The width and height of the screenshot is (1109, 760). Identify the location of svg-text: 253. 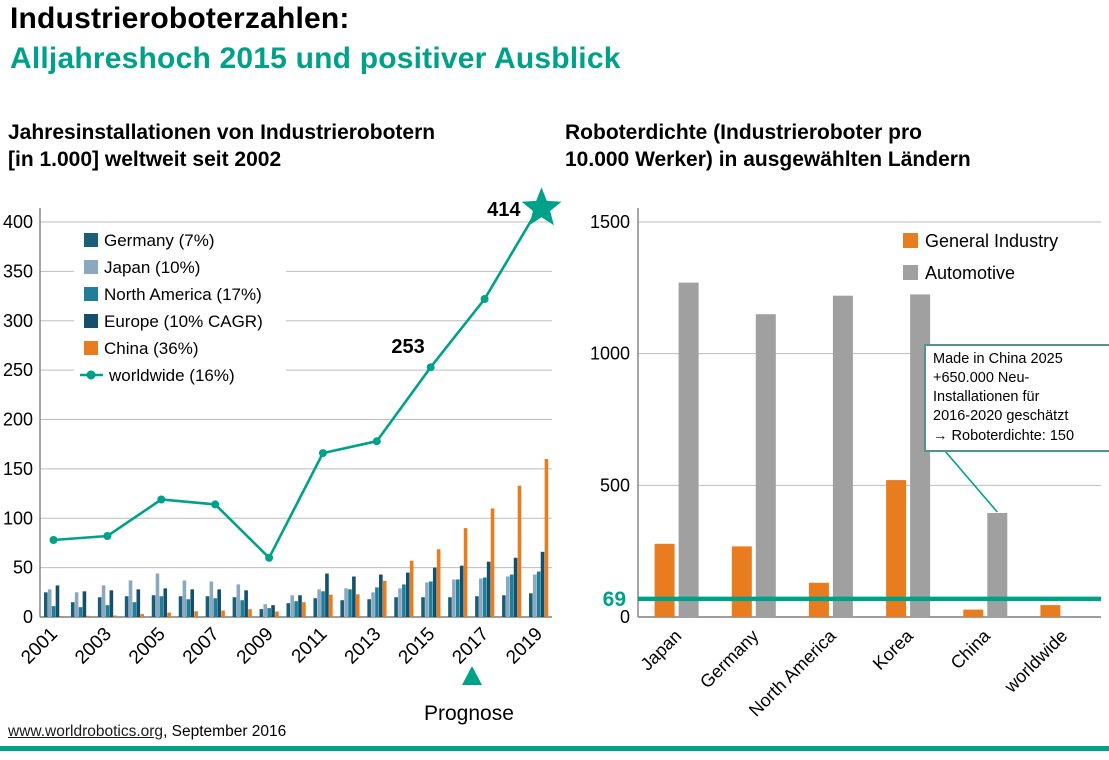
(407, 347).